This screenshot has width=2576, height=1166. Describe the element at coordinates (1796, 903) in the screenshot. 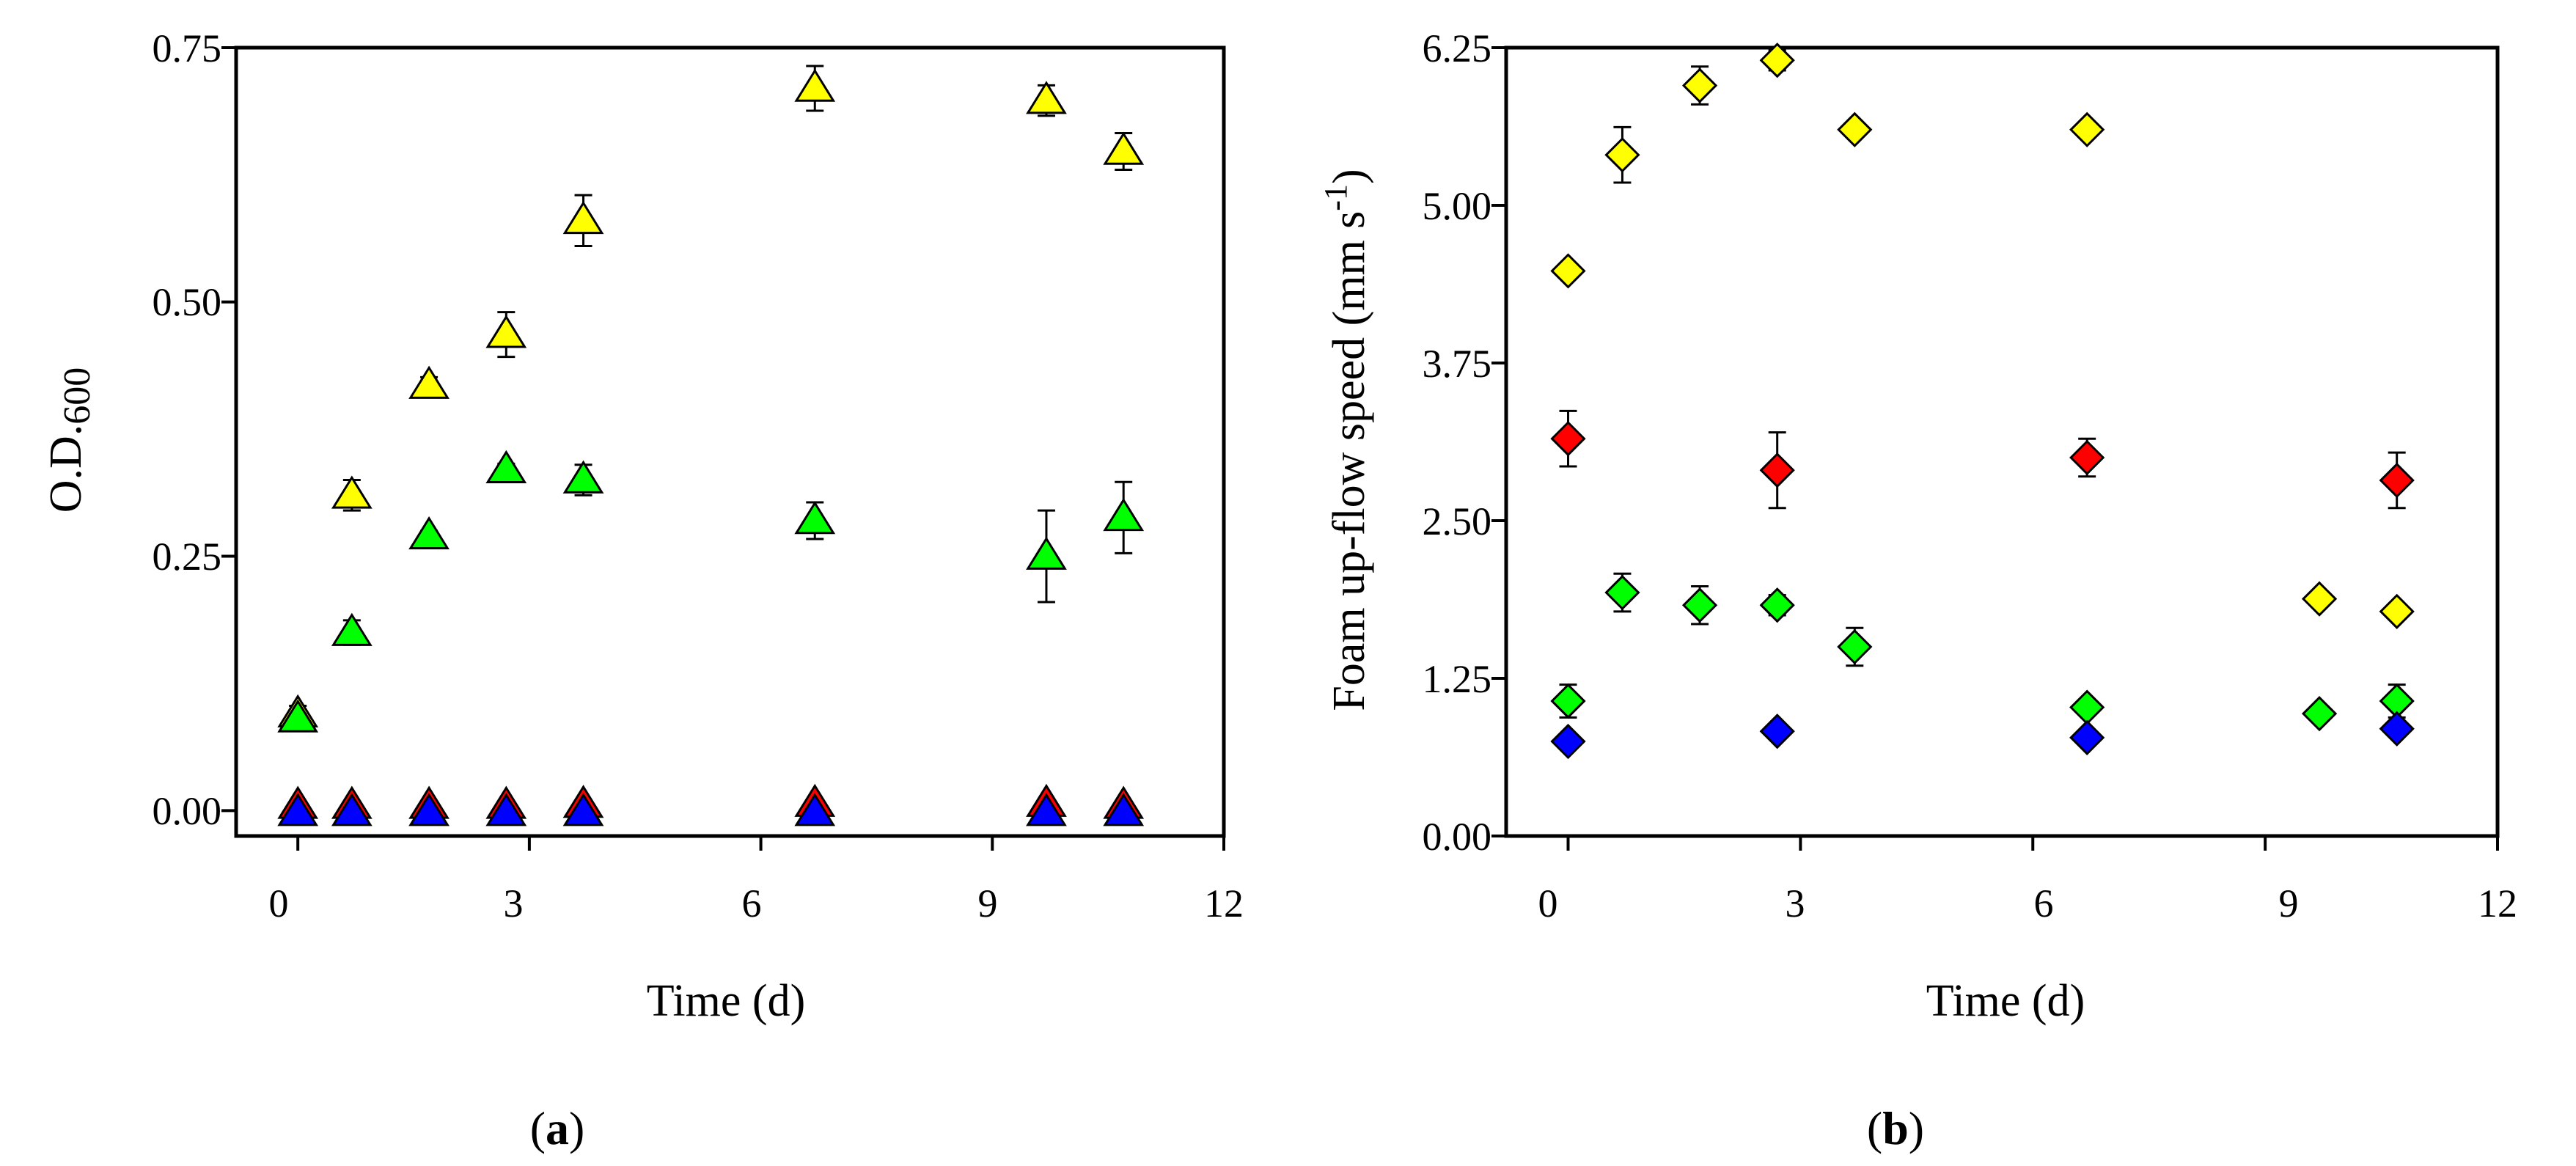

I see `panel-b-xtick-label: 3` at that location.